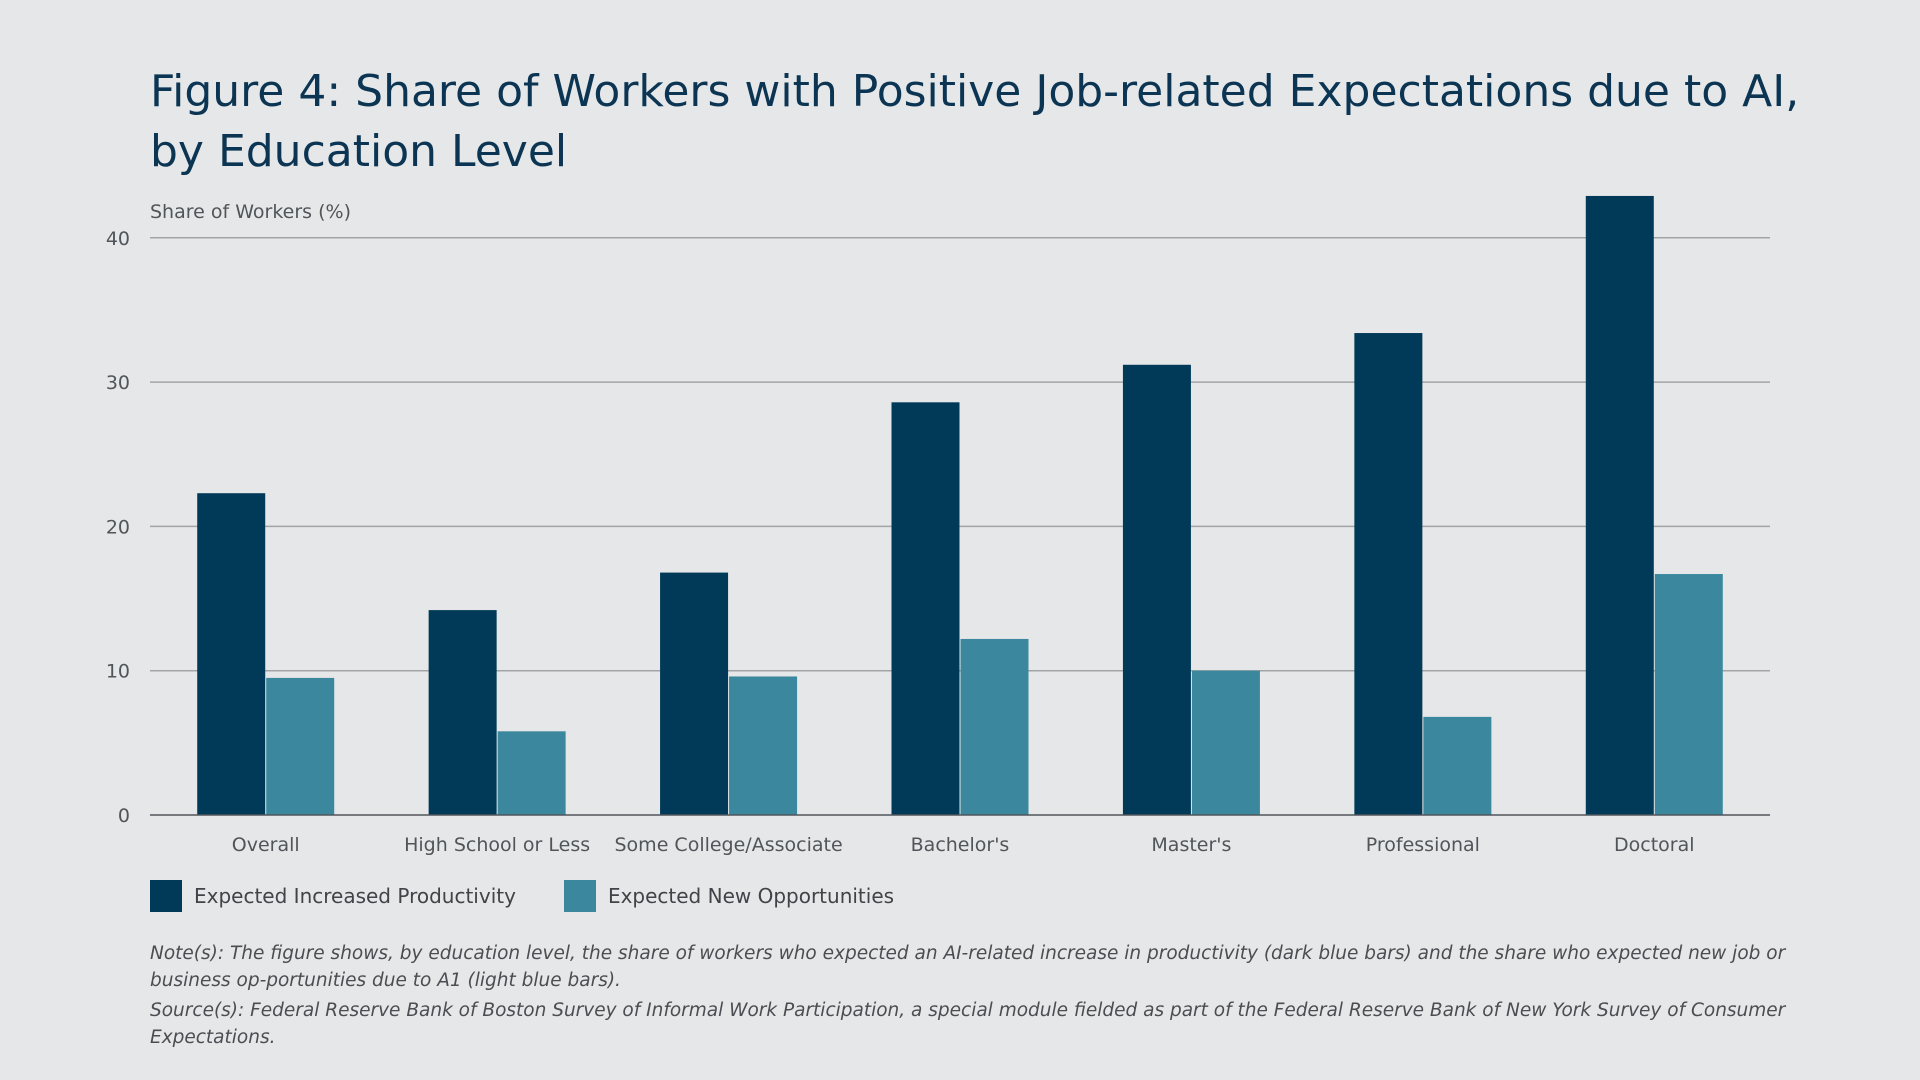  I want to click on x-tick-label: Professional, so click(1423, 845).